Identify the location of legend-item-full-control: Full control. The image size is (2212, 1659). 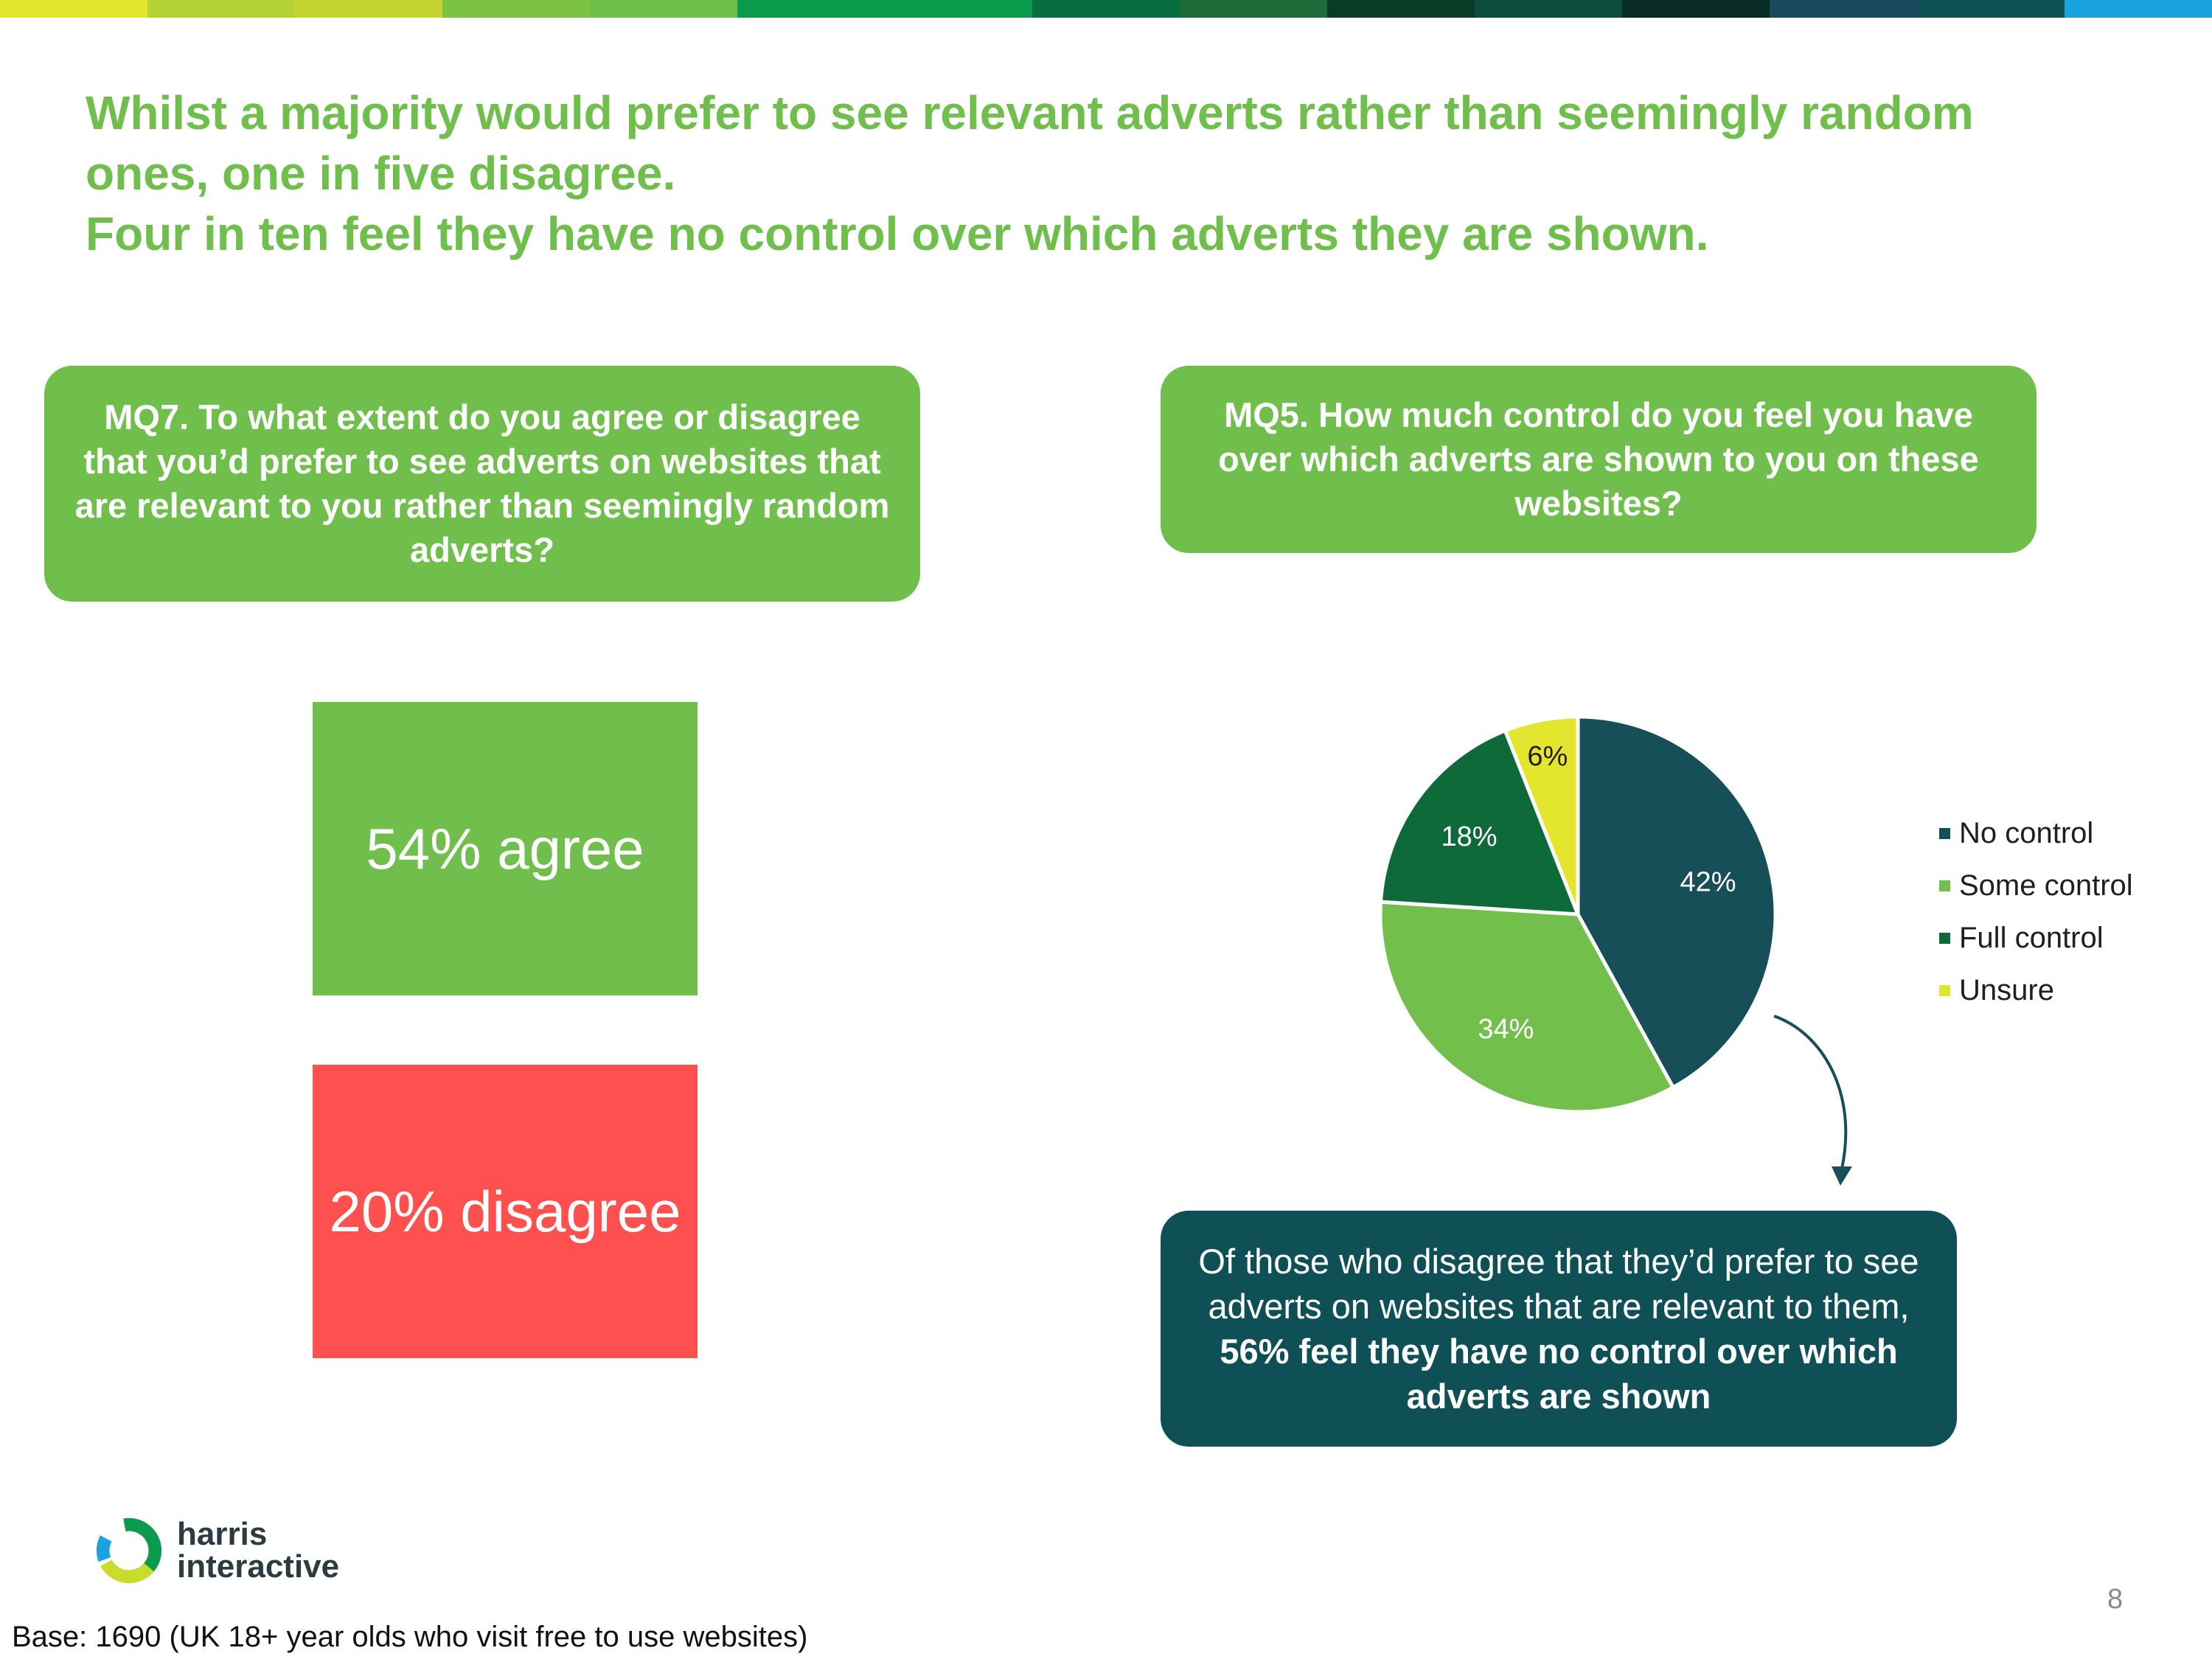
(2036, 938).